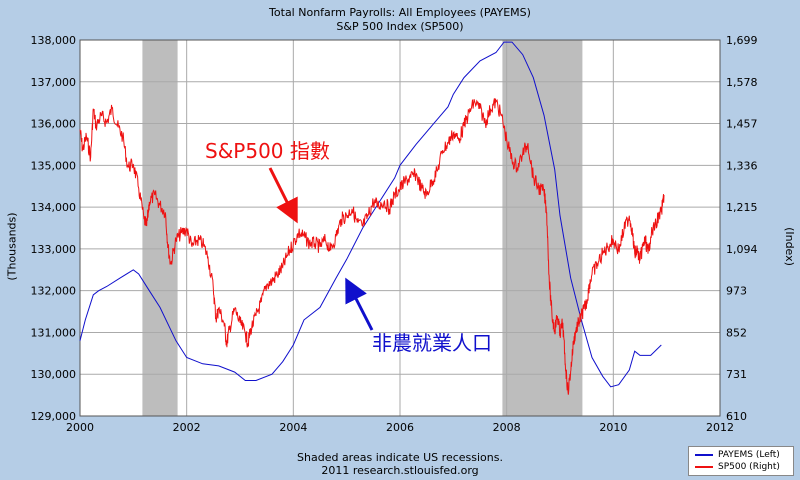 The height and width of the screenshot is (480, 800). What do you see at coordinates (359, 304) in the screenshot?
I see `annotation-payems-arrow` at bounding box center [359, 304].